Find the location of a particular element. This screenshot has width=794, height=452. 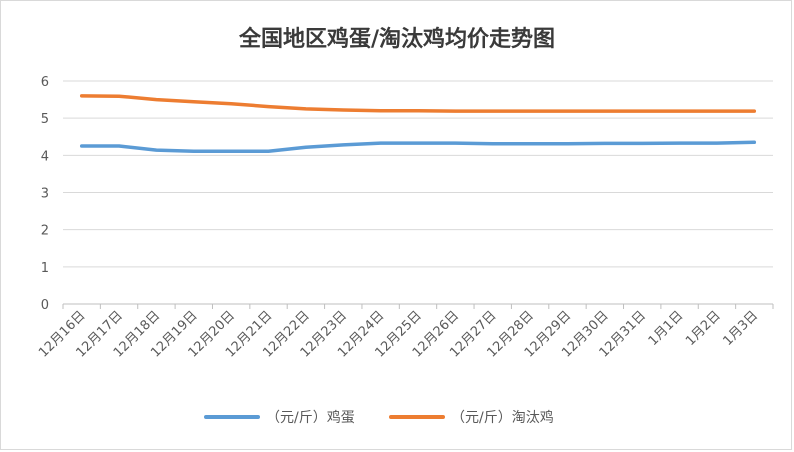

y-tick-label: 5 is located at coordinates (45, 119).